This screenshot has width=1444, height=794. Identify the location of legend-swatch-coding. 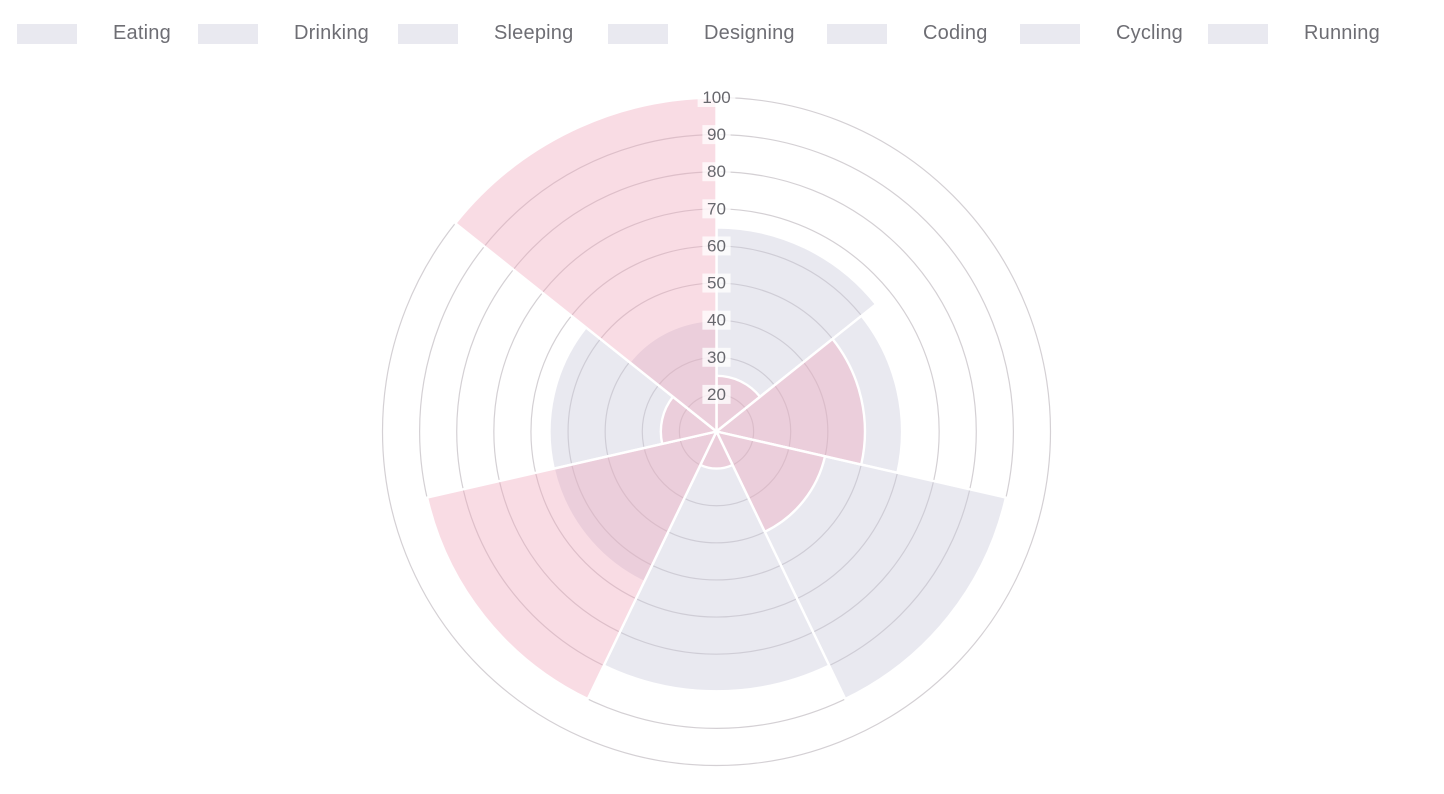
(857, 33).